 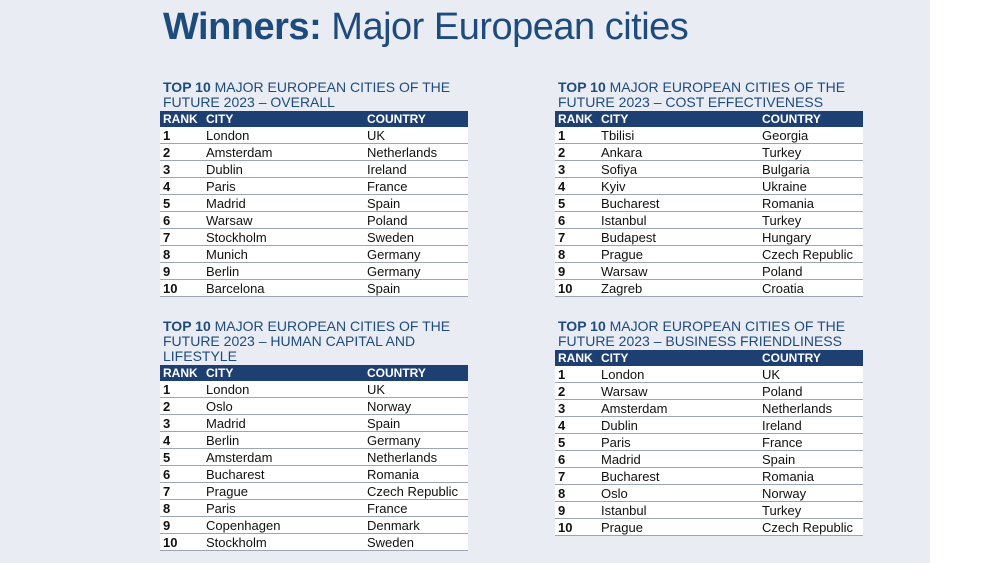 What do you see at coordinates (678, 493) in the screenshot?
I see `city-cell: Oslo` at bounding box center [678, 493].